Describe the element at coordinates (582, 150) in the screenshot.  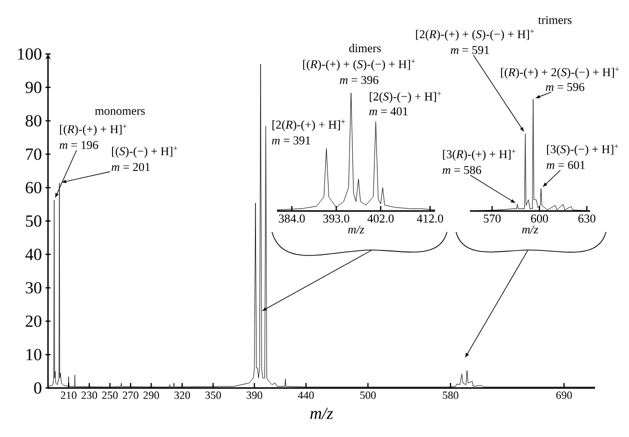
I see `annotation: [3(S)-(−) + H]$^{+}$` at that location.